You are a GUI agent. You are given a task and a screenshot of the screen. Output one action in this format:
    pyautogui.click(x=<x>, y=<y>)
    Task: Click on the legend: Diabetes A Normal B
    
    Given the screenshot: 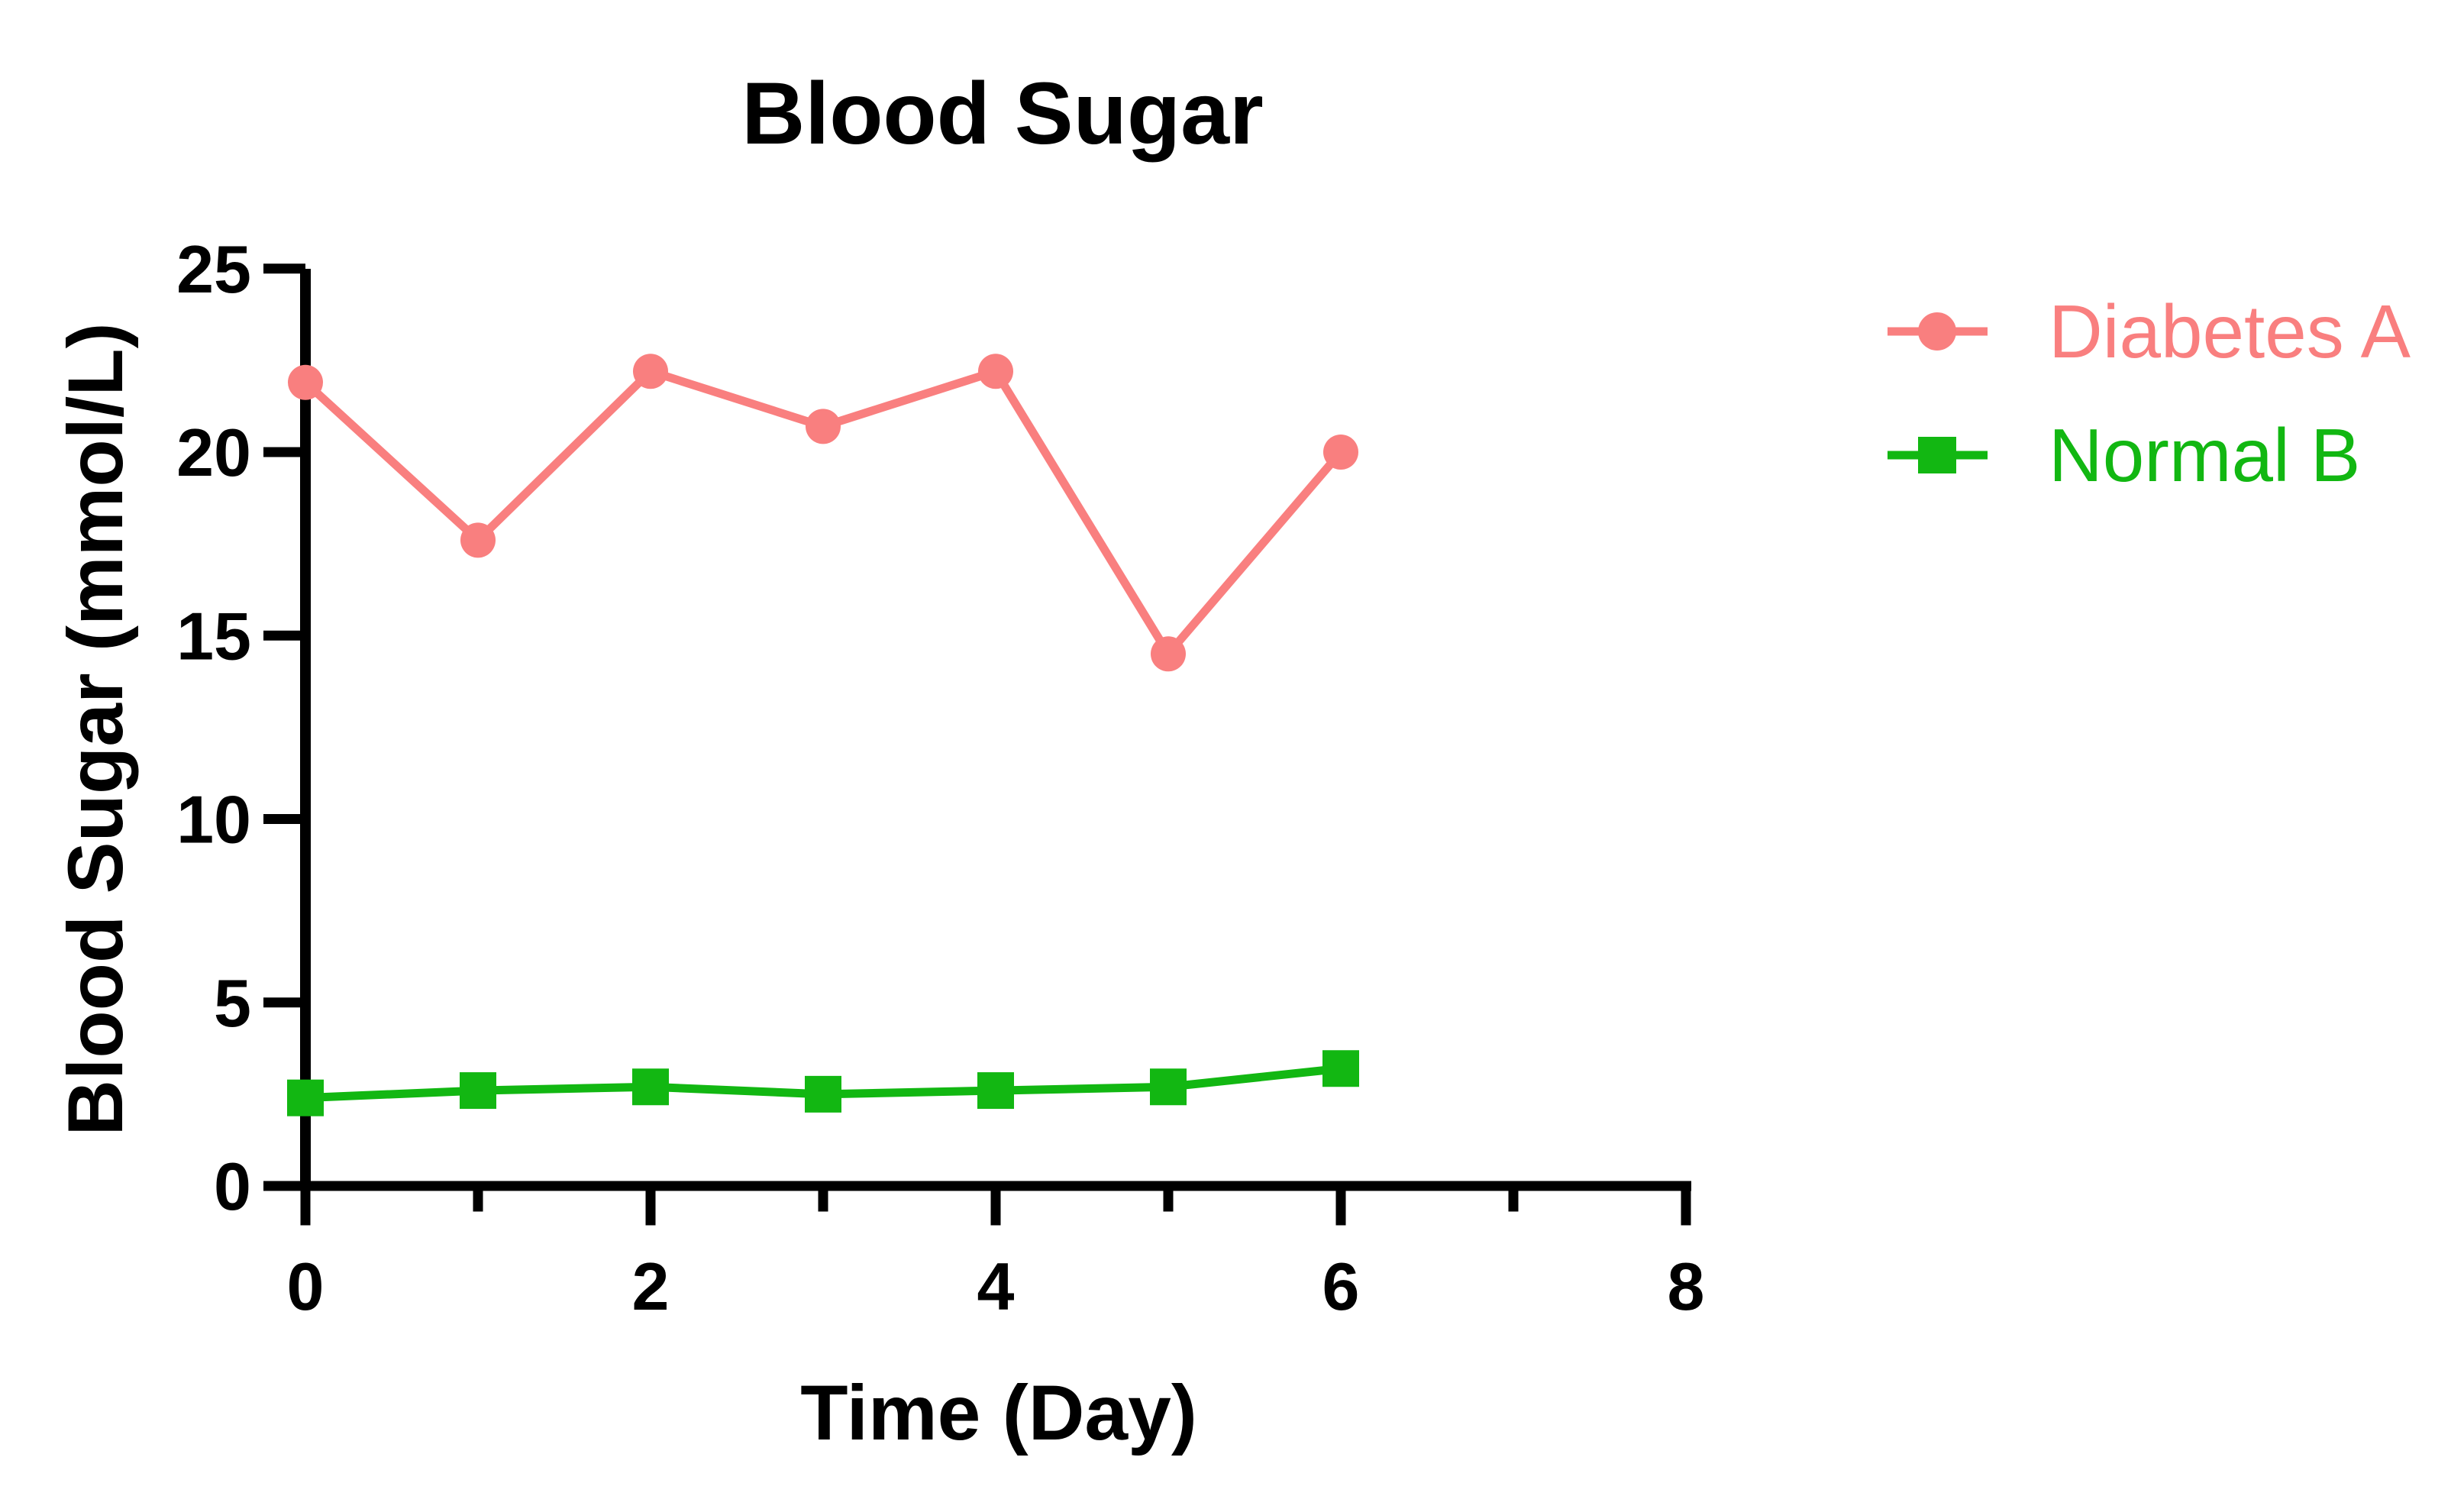 What is the action you would take?
    pyautogui.click(x=2149, y=393)
    